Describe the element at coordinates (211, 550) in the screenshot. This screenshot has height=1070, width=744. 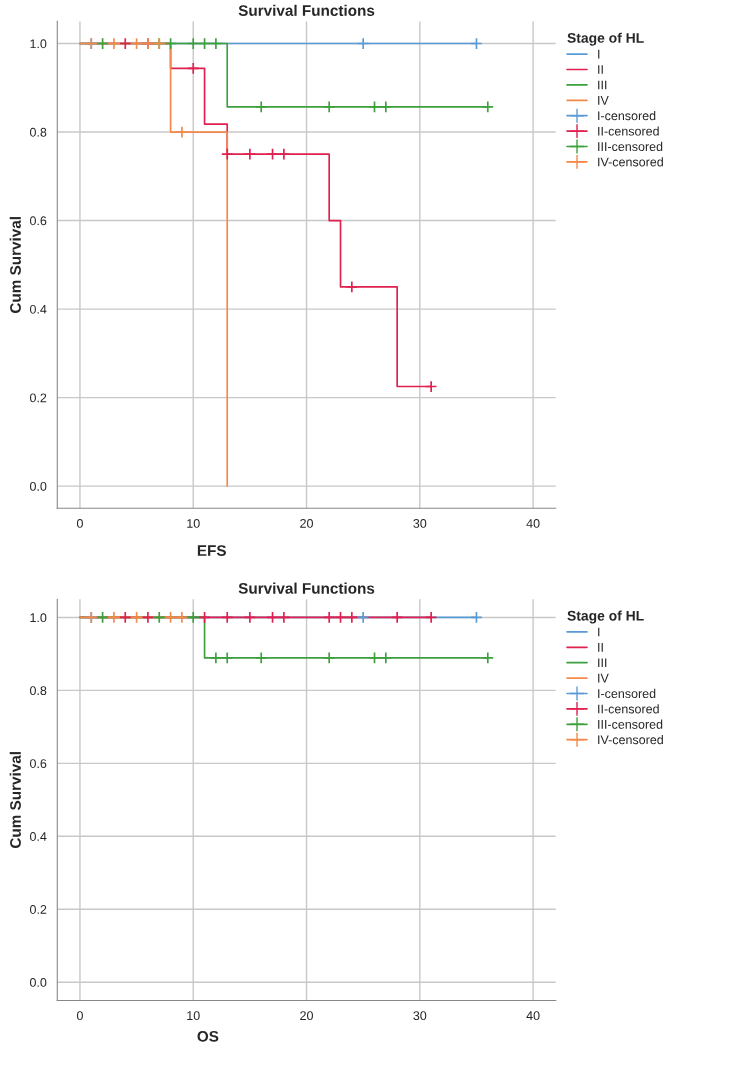
I see `x-axis-title: EFS` at that location.